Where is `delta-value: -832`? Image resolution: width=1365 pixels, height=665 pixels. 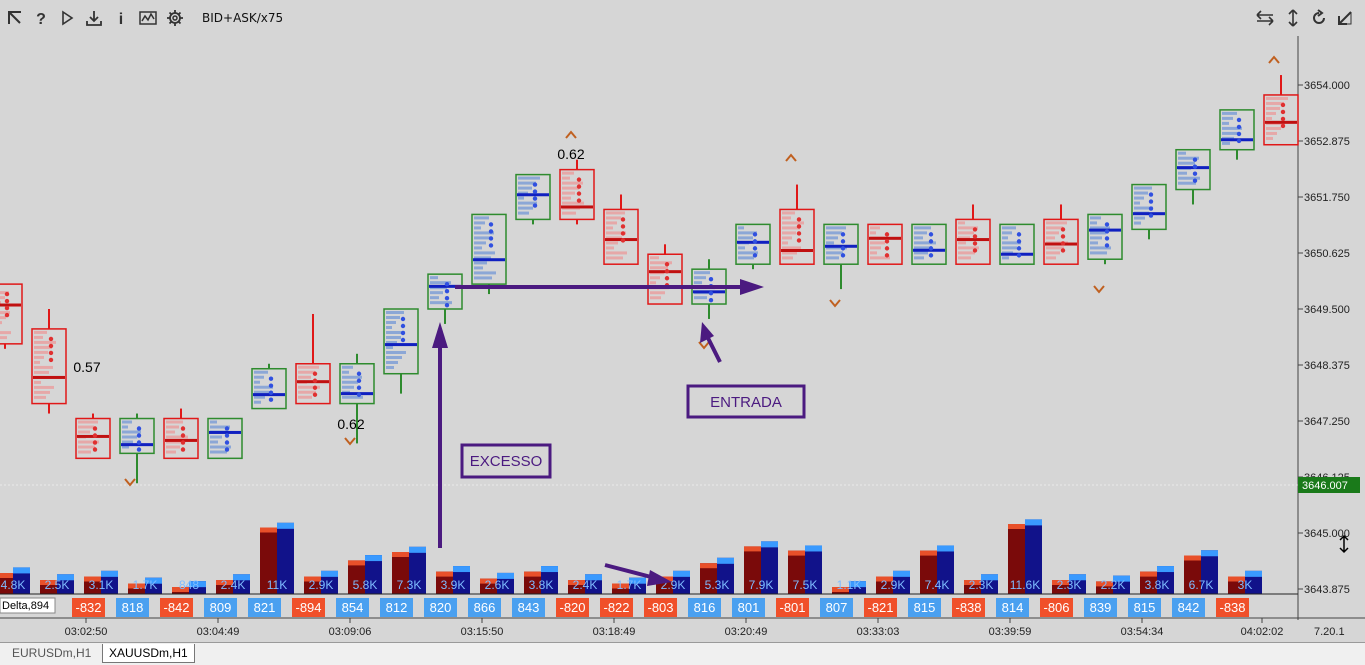 delta-value: -832 is located at coordinates (88, 607).